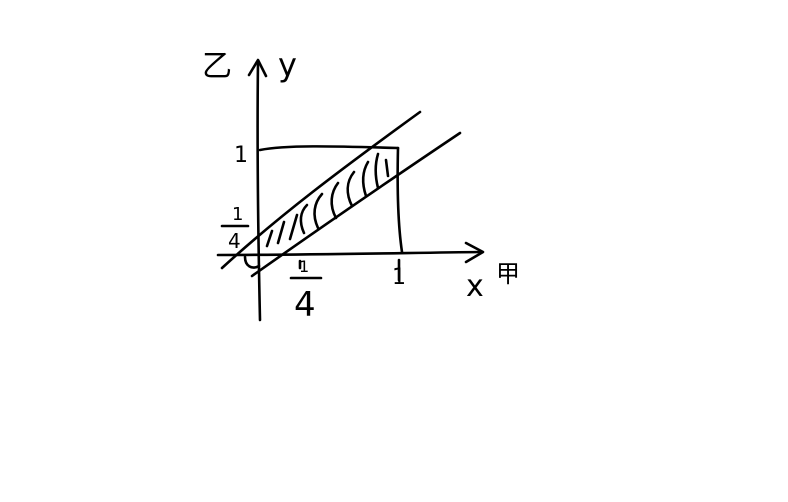 The image size is (788, 502). I want to click on y-tick-quarter-denominator: 4, so click(234, 241).